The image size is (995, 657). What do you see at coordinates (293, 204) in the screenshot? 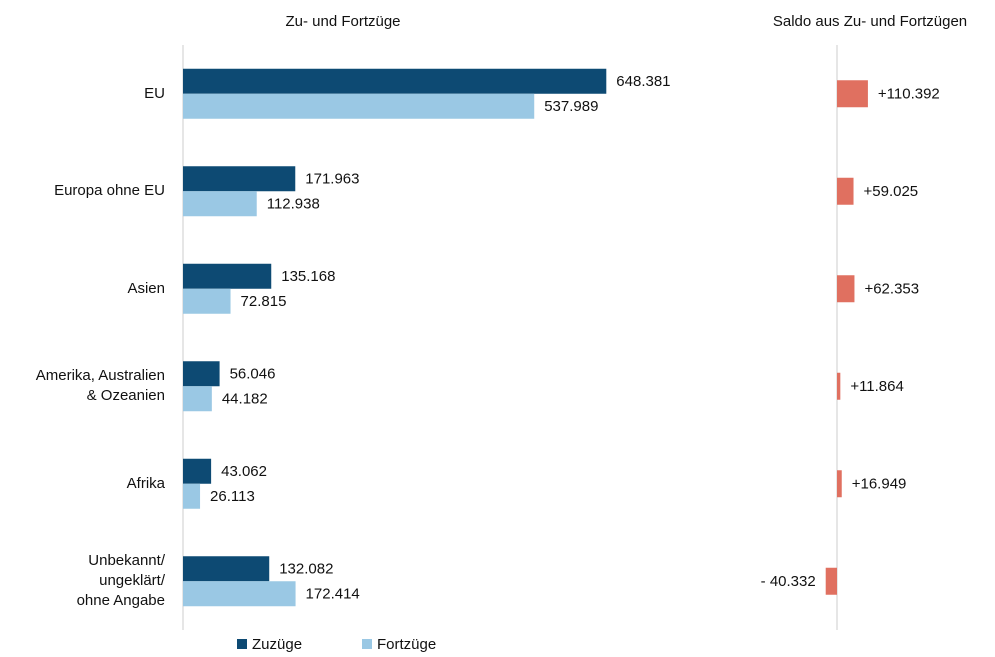
I see `value-label: 112.938` at bounding box center [293, 204].